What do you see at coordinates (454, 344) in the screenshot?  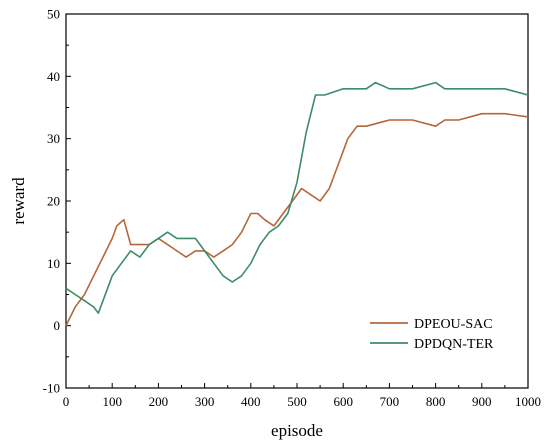 I see `legend-label-1: DPDQN-TER` at bounding box center [454, 344].